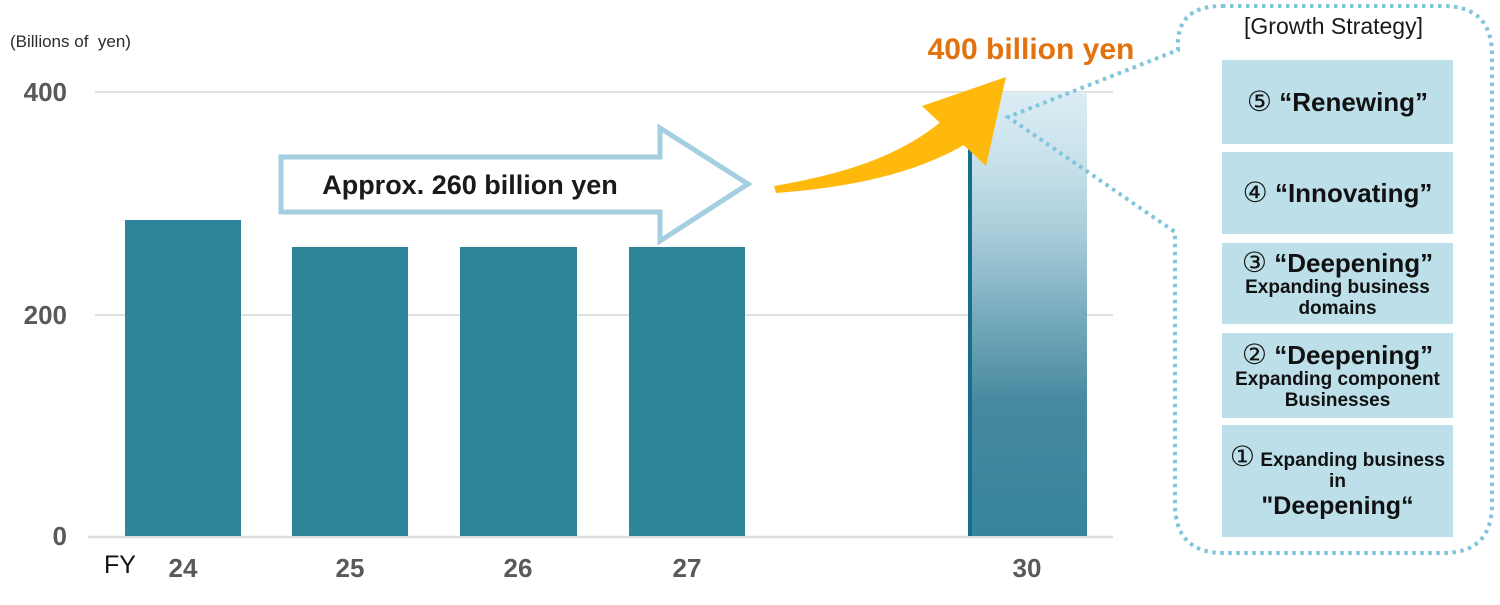 The width and height of the screenshot is (1500, 605). I want to click on growth-box-4-innovating: ④ “Innovating”, so click(1337, 193).